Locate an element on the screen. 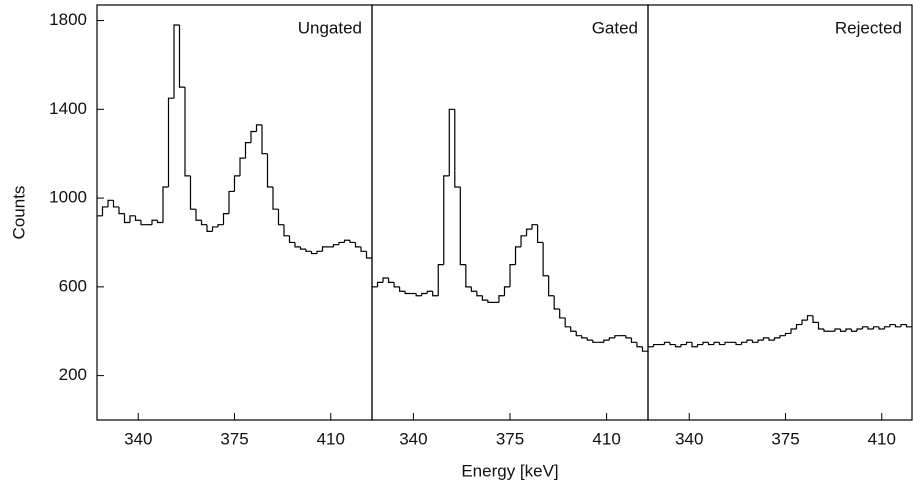 This screenshot has width=913, height=491. x-axis-label: Energy [keV] is located at coordinates (509, 470).